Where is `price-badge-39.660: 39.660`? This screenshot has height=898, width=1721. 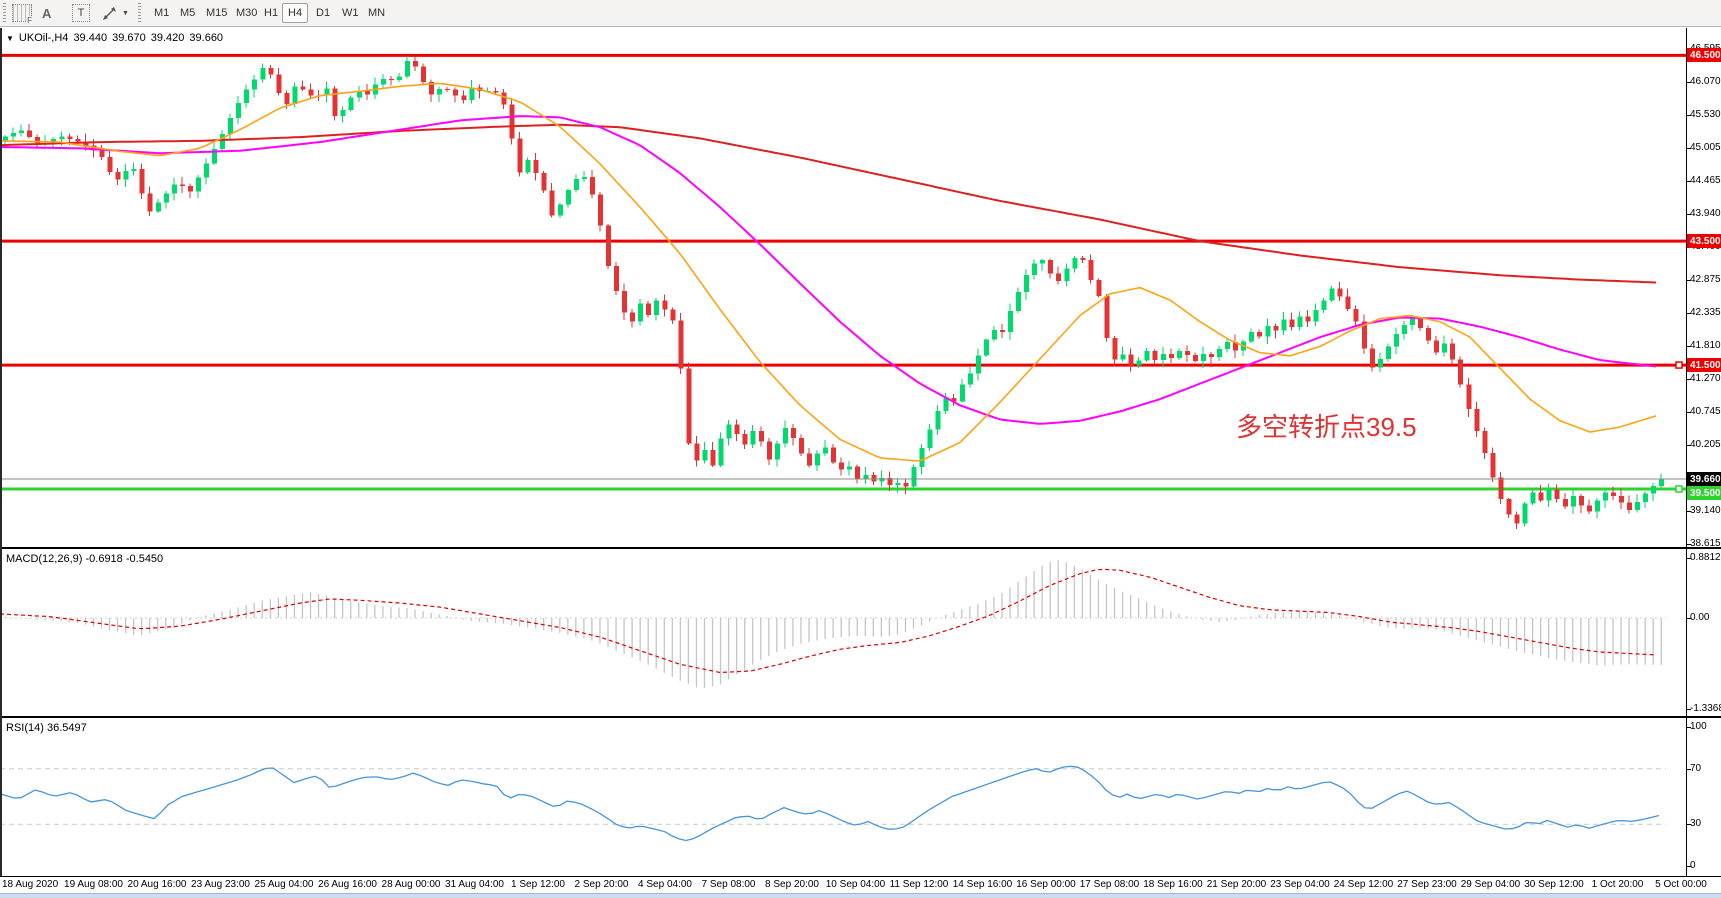
price-badge-39.660: 39.660 is located at coordinates (1704, 479).